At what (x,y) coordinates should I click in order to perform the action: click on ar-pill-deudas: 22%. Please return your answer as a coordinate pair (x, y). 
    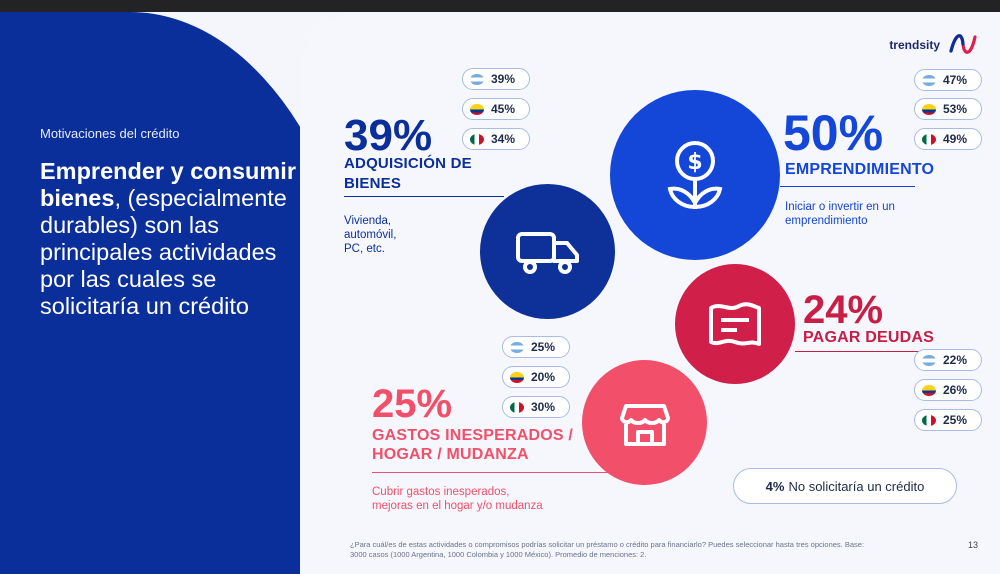
    Looking at the image, I should click on (948, 360).